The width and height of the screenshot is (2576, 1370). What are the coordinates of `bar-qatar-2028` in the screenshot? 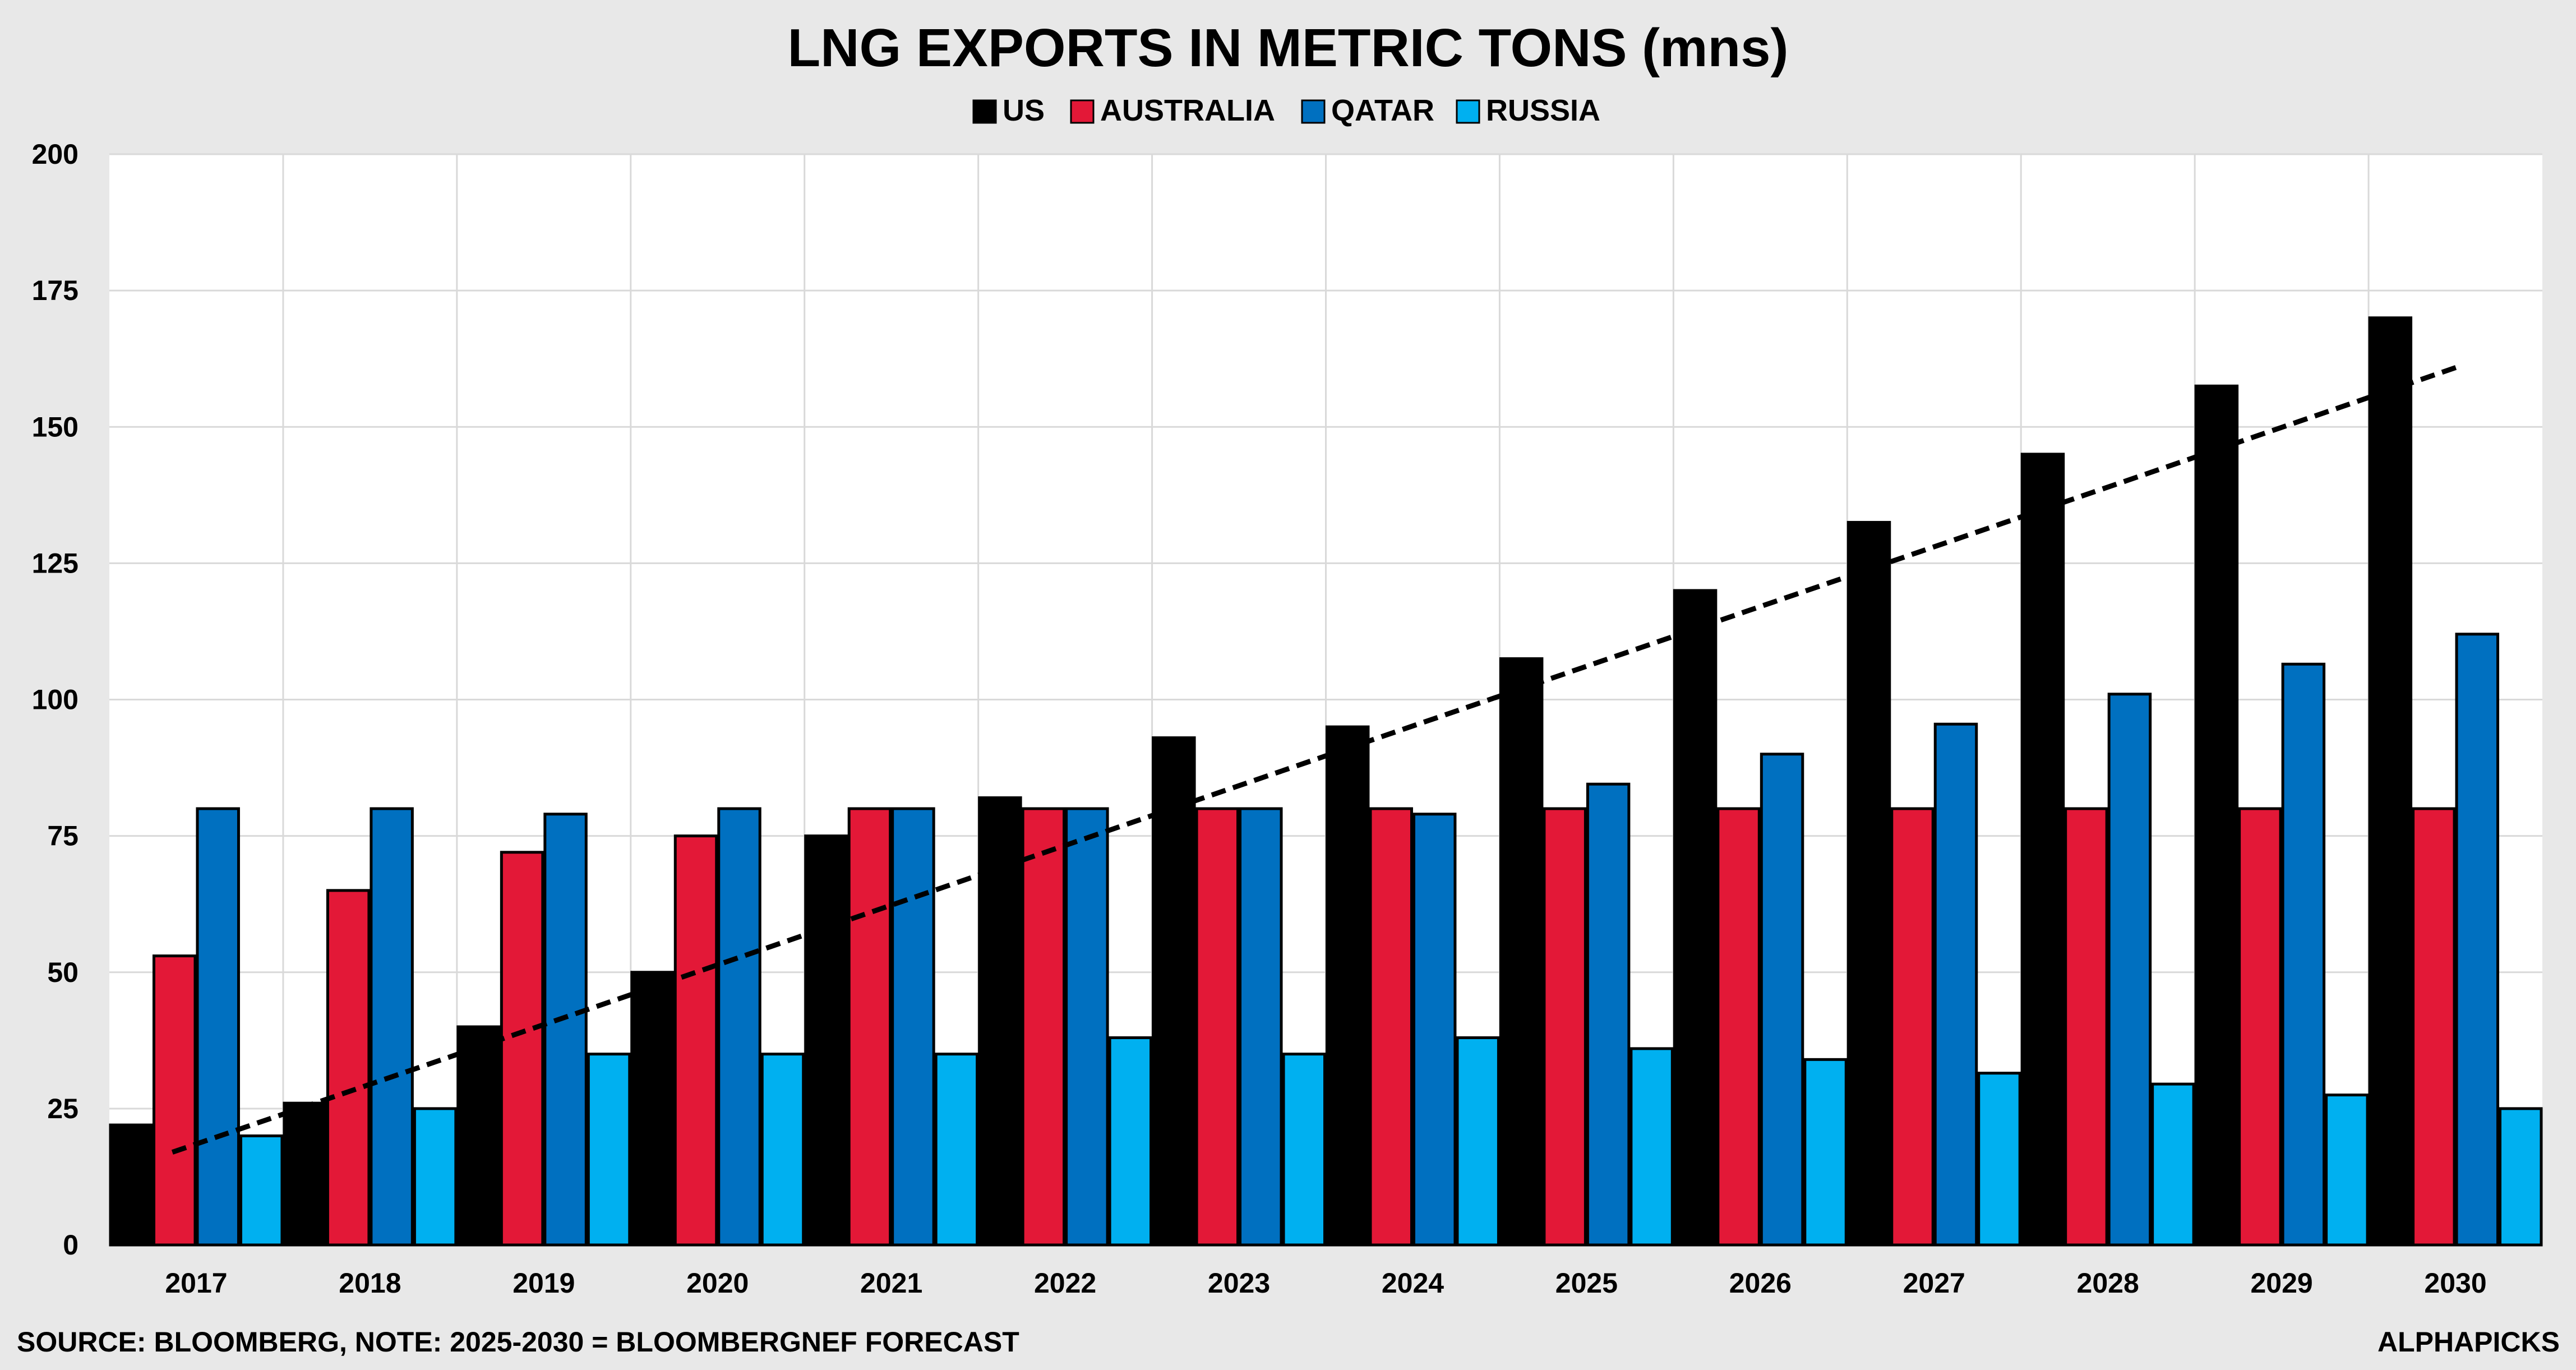 It's located at (2129, 970).